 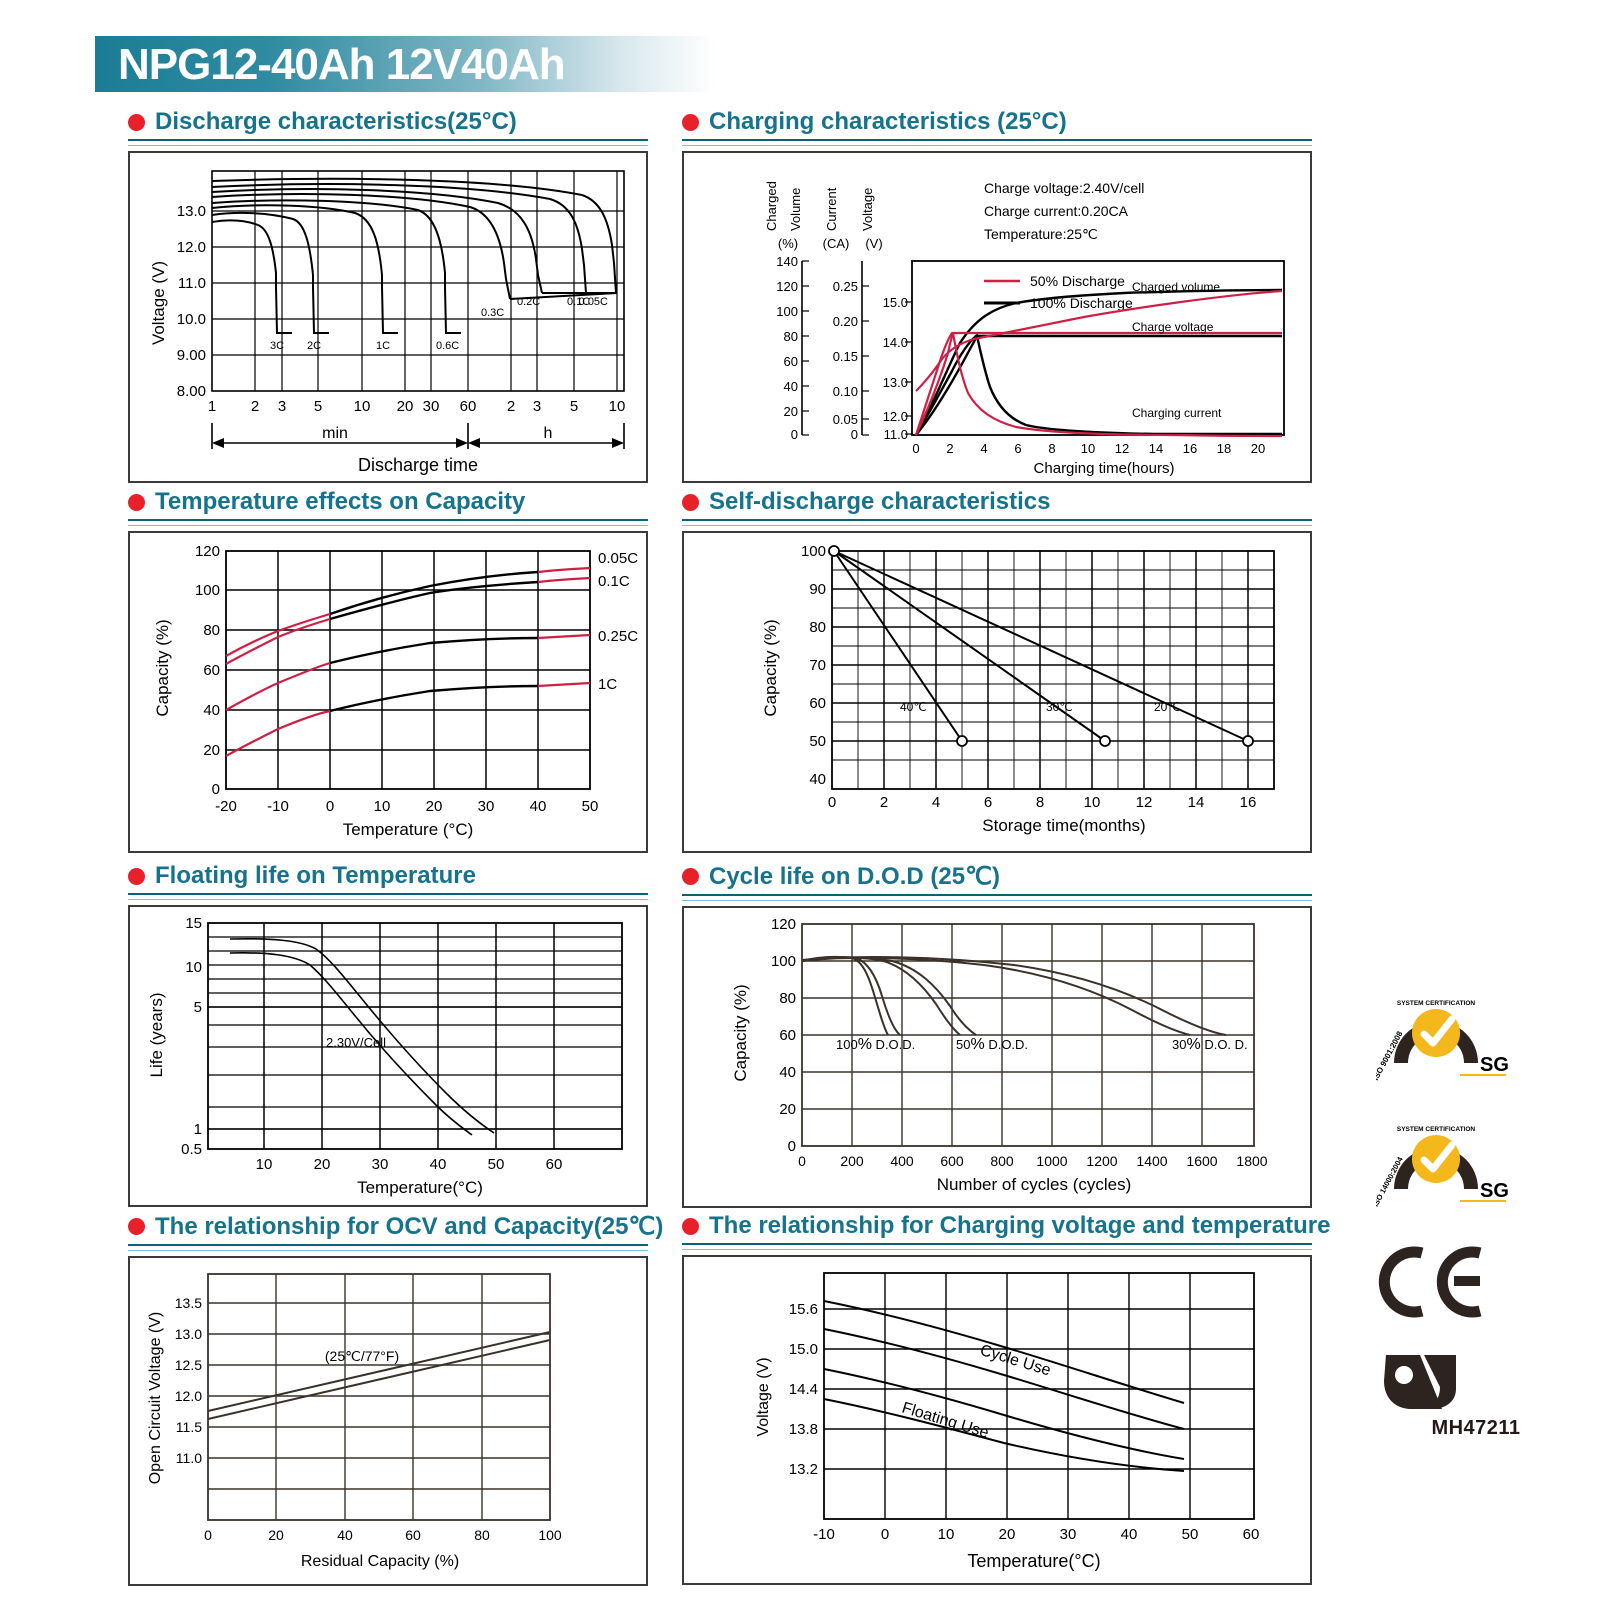 I want to click on section-title-selfdis: Self-discharge characteristics, so click(x=880, y=501).